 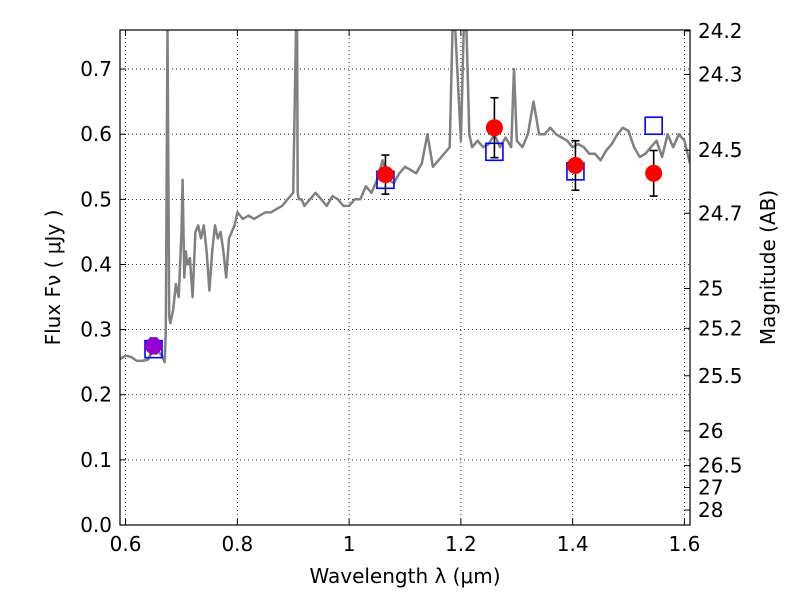 I want to click on y-tick-label: 0.2, so click(x=96, y=395).